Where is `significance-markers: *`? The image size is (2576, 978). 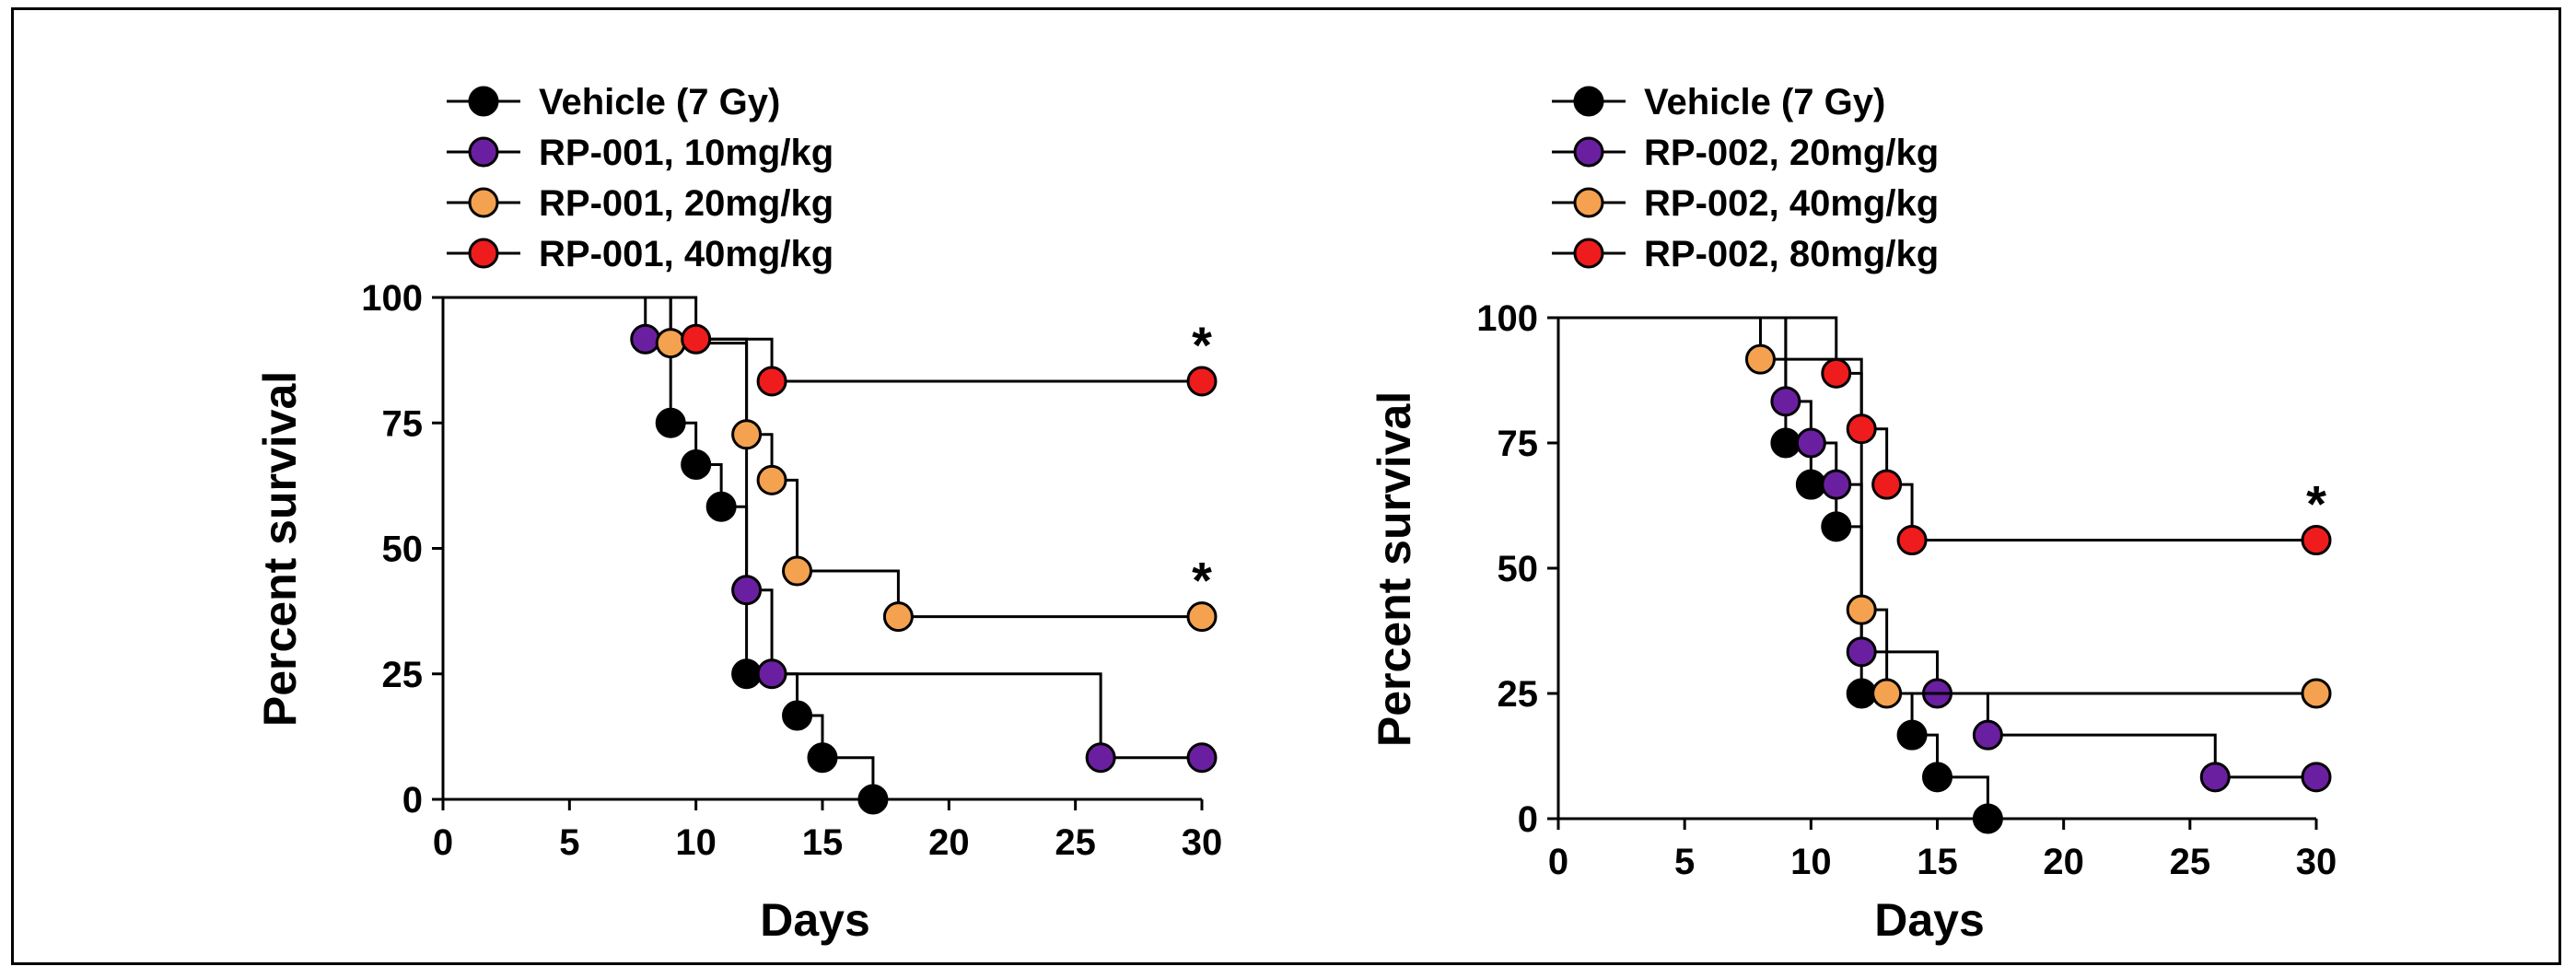 significance-markers: * is located at coordinates (2316, 504).